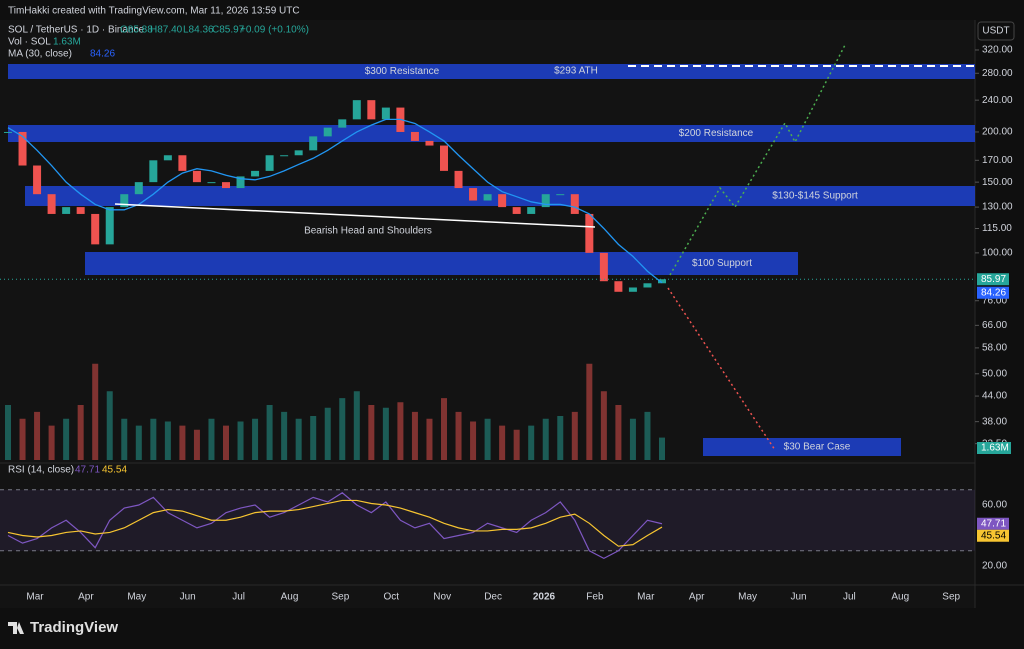 The image size is (1024, 649). What do you see at coordinates (16, 628) in the screenshot?
I see `logo-icon` at bounding box center [16, 628].